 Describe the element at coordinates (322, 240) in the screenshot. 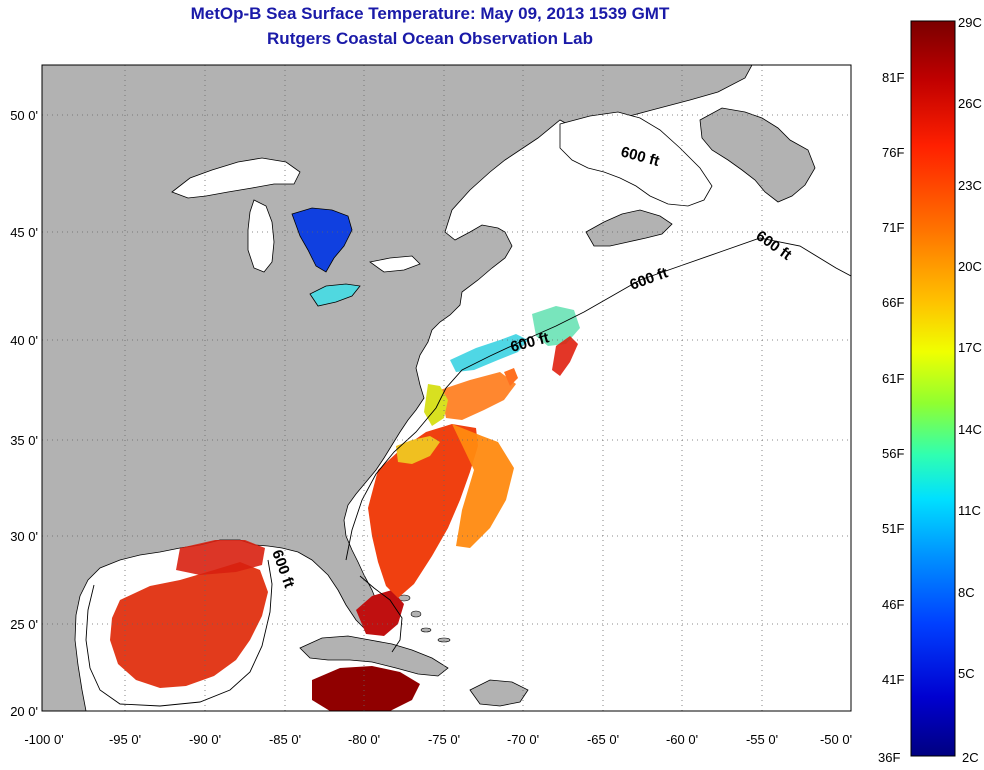

I see `lake-huron` at that location.